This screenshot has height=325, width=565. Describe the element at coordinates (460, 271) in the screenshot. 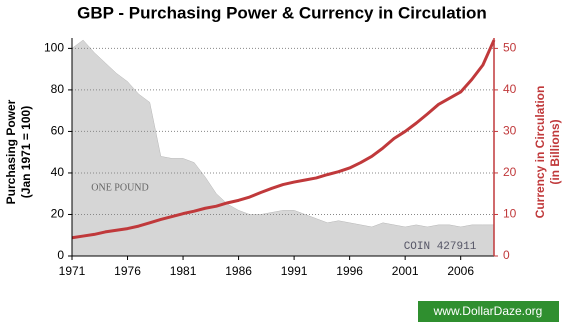

I see `x-tick-label: 2006` at that location.